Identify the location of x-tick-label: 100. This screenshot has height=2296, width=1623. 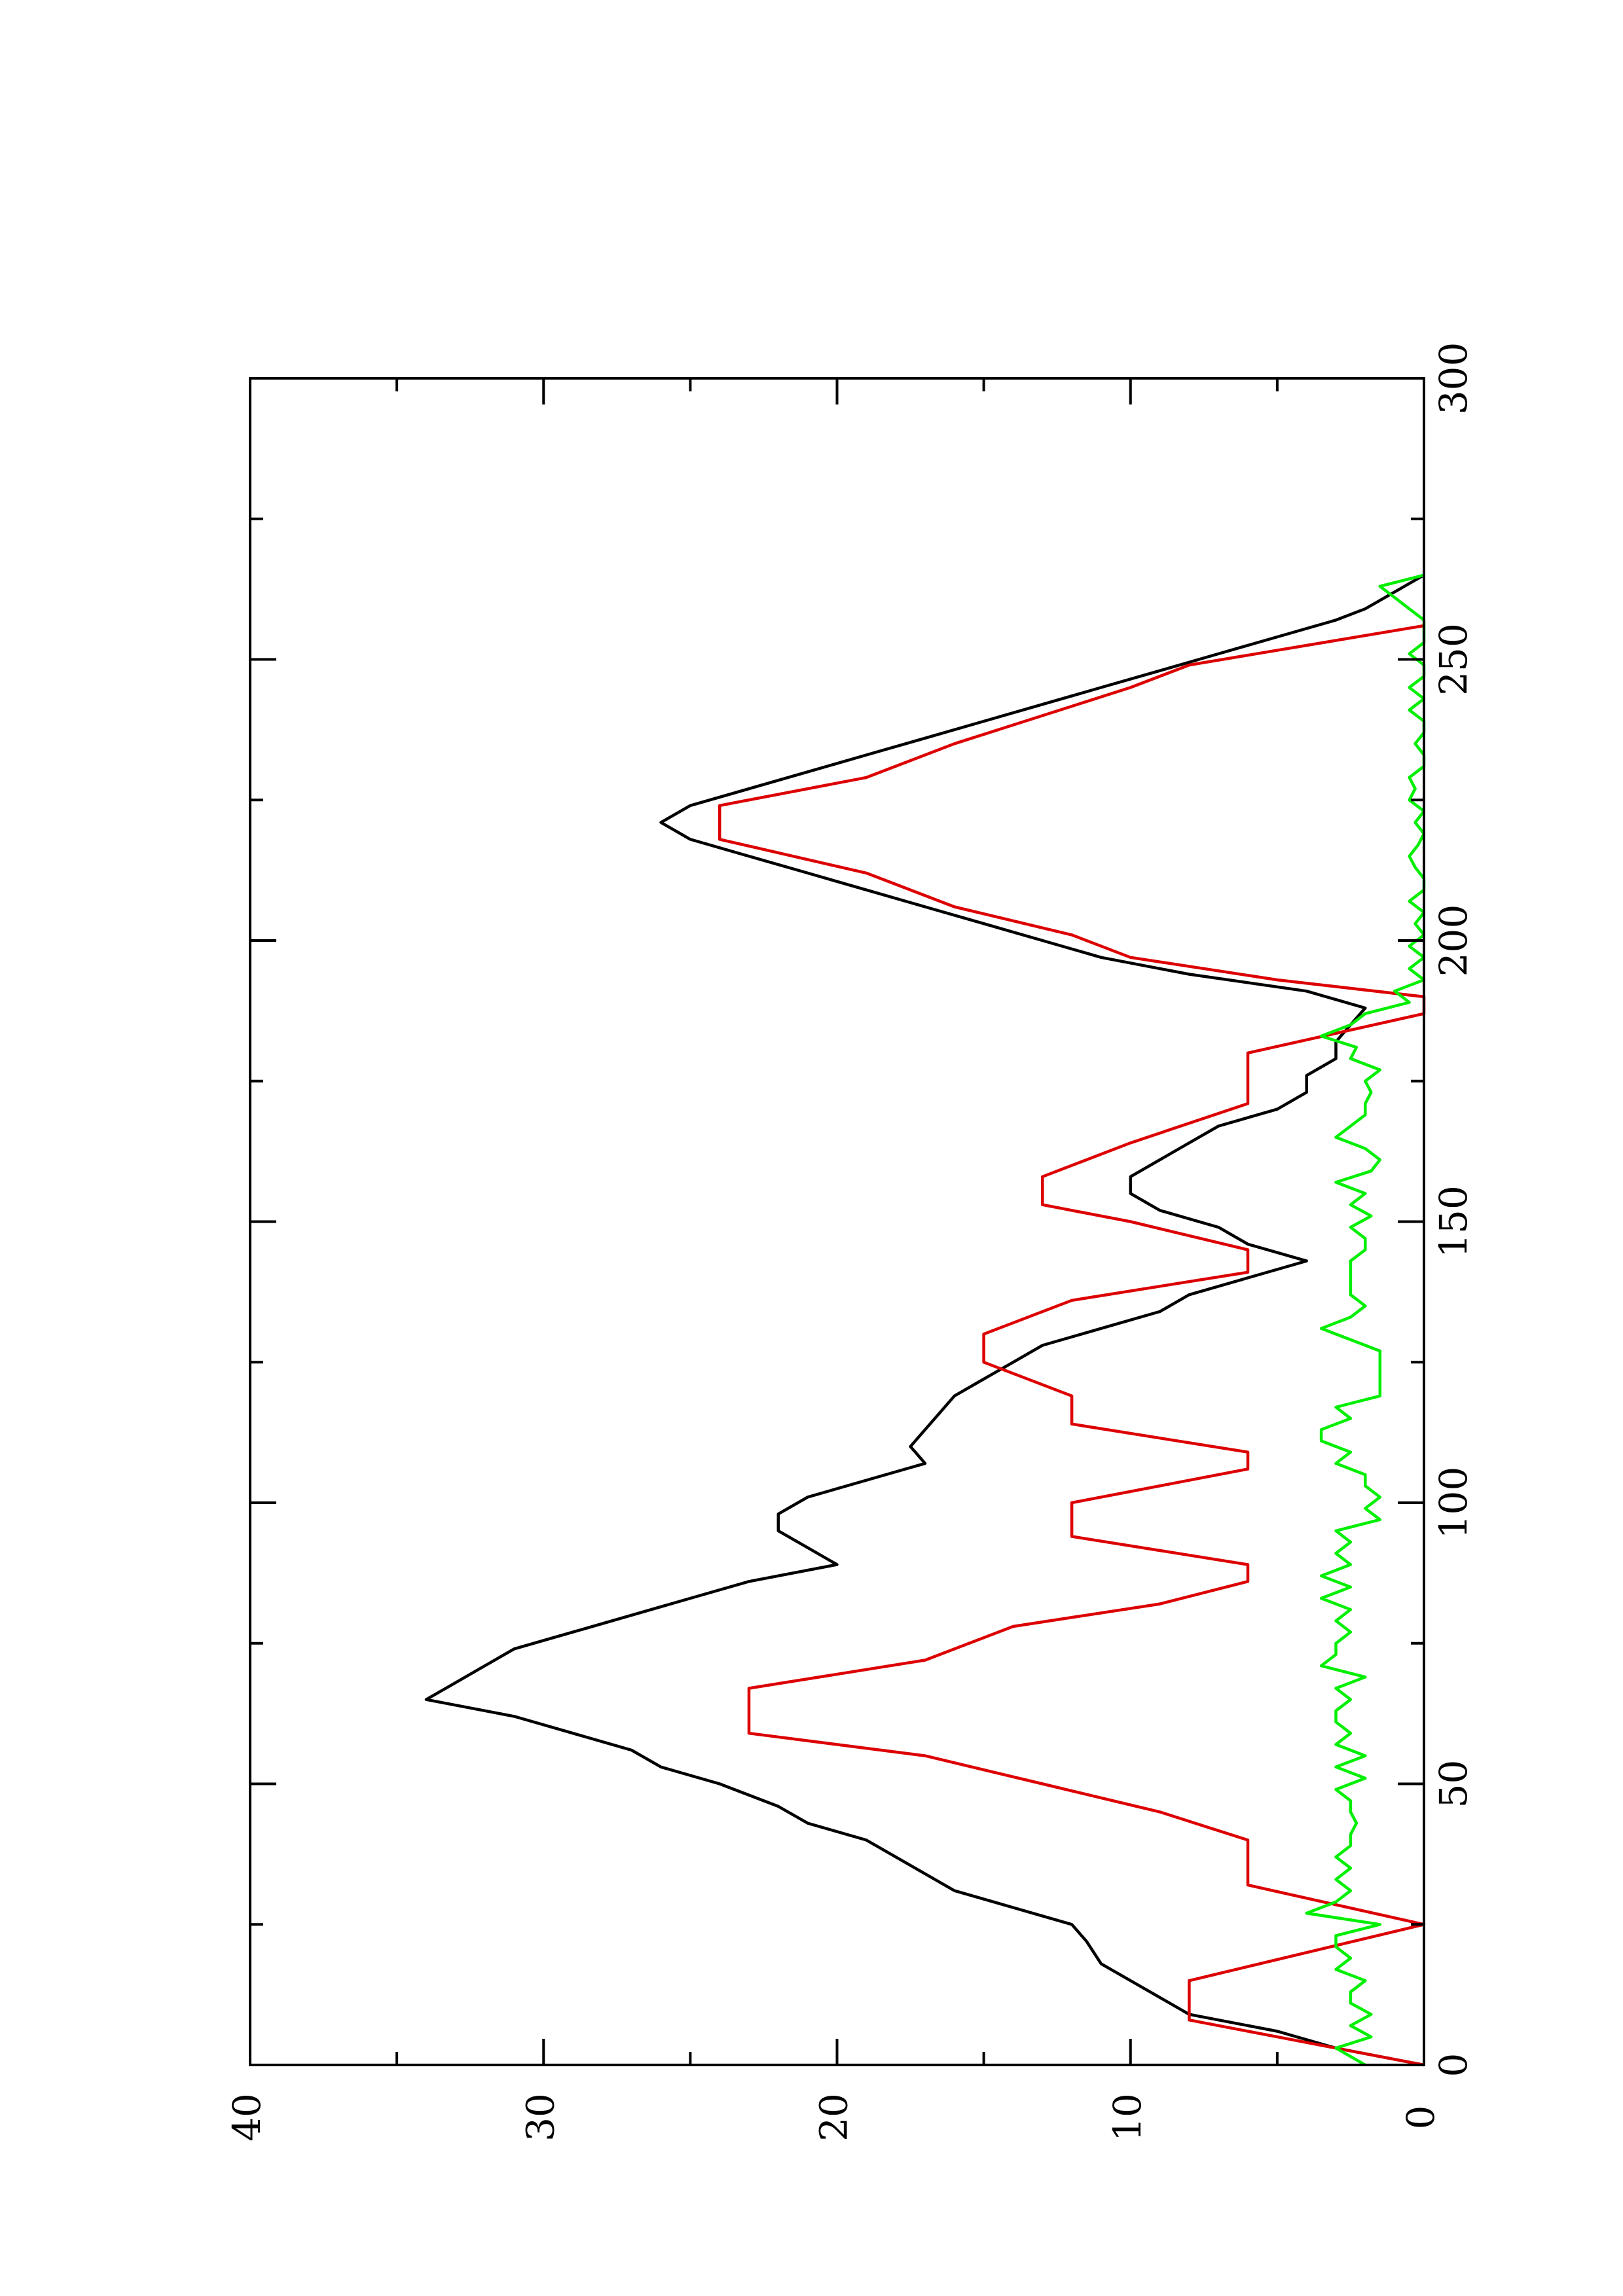
(1453, 1503).